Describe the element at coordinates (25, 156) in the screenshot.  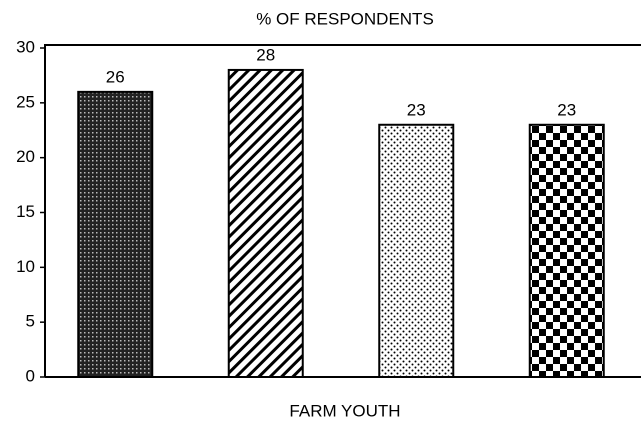
I see `y-tick-label: 20` at that location.